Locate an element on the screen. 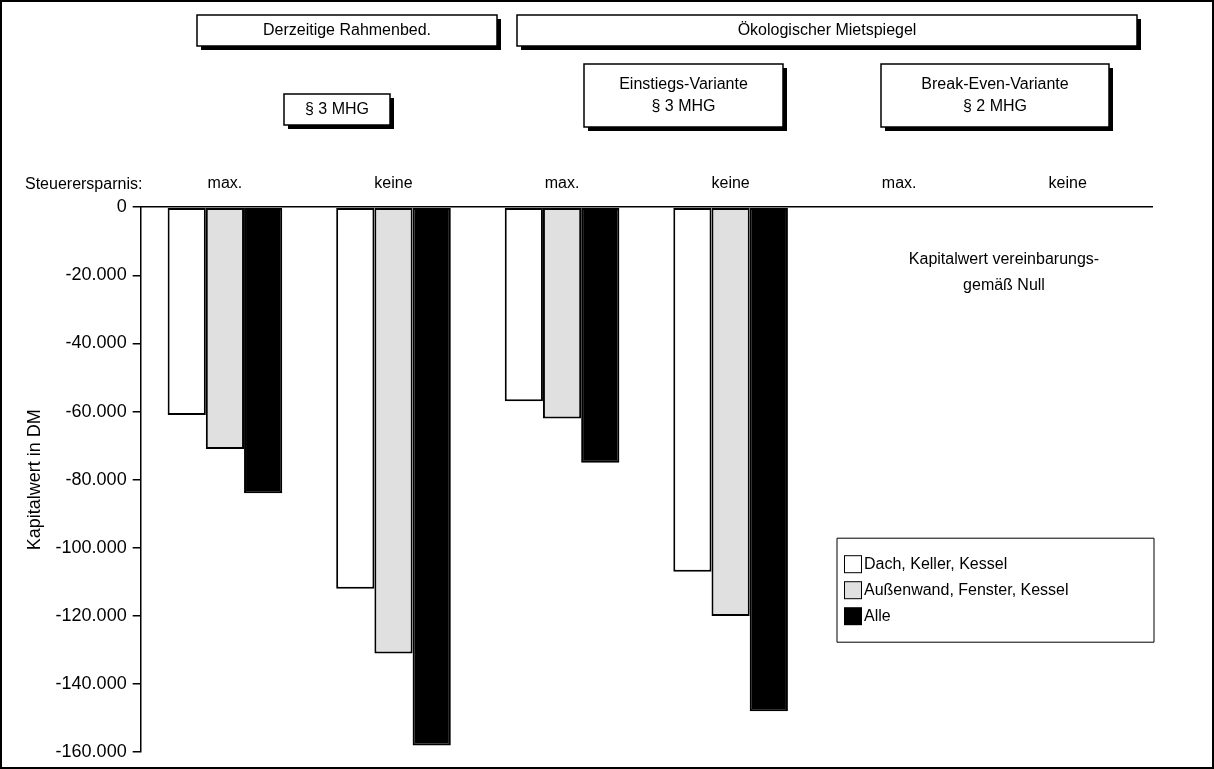 This screenshot has height=769, width=1214. y-tick-label: -40.000 is located at coordinates (96, 342).